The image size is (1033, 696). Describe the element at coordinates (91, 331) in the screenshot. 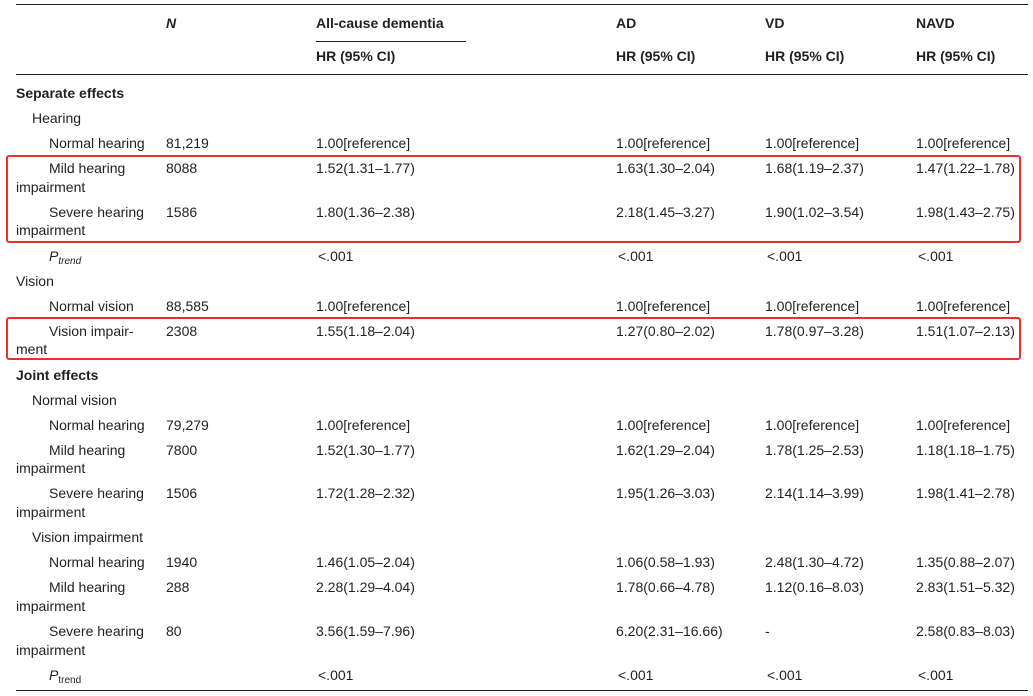

I see `row-label: Vision impair-` at that location.